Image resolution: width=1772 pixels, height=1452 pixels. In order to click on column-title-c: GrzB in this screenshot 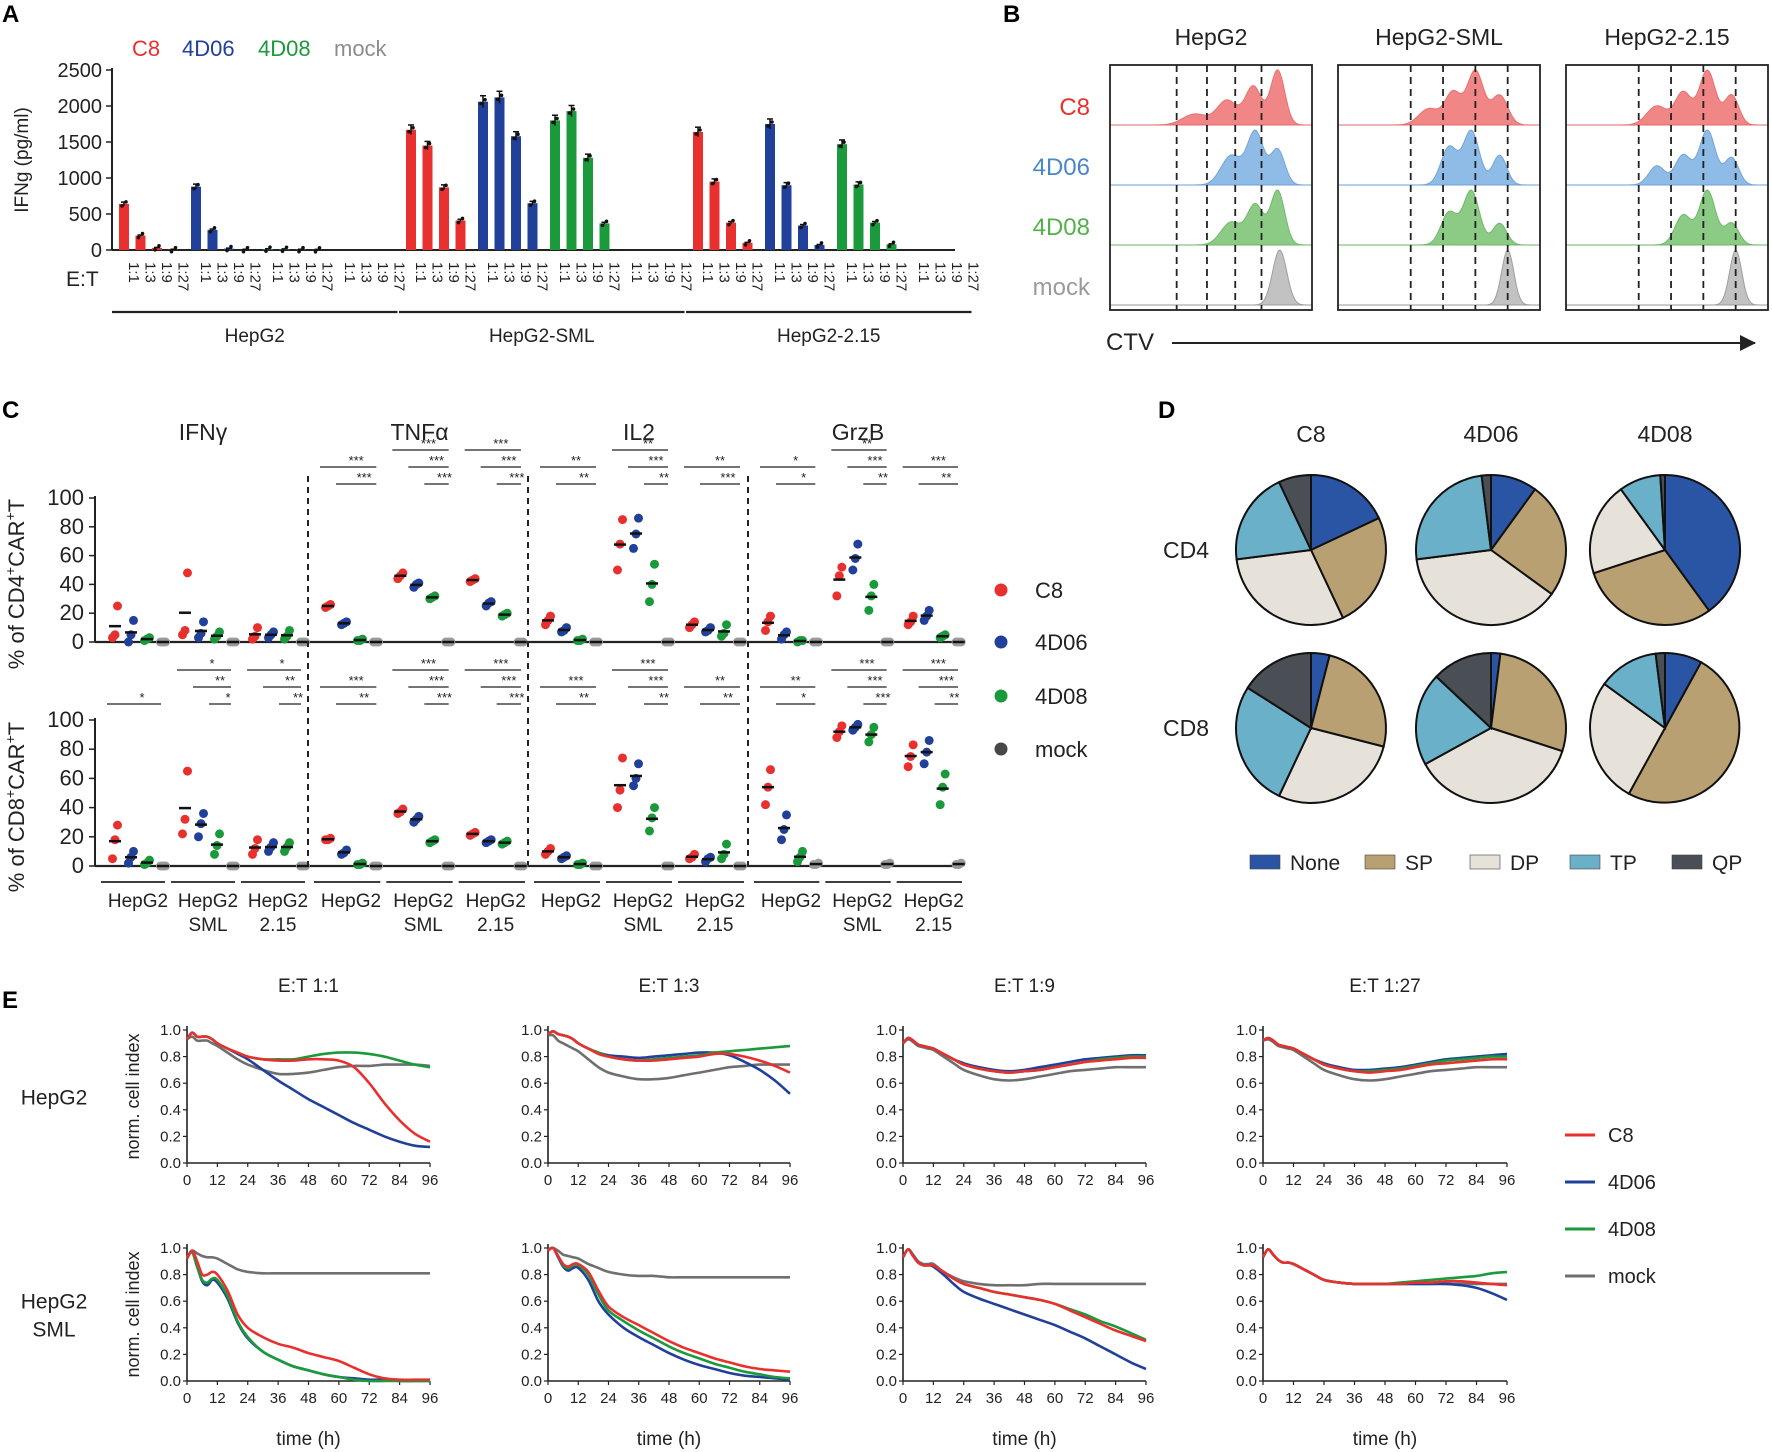, I will do `click(858, 432)`.